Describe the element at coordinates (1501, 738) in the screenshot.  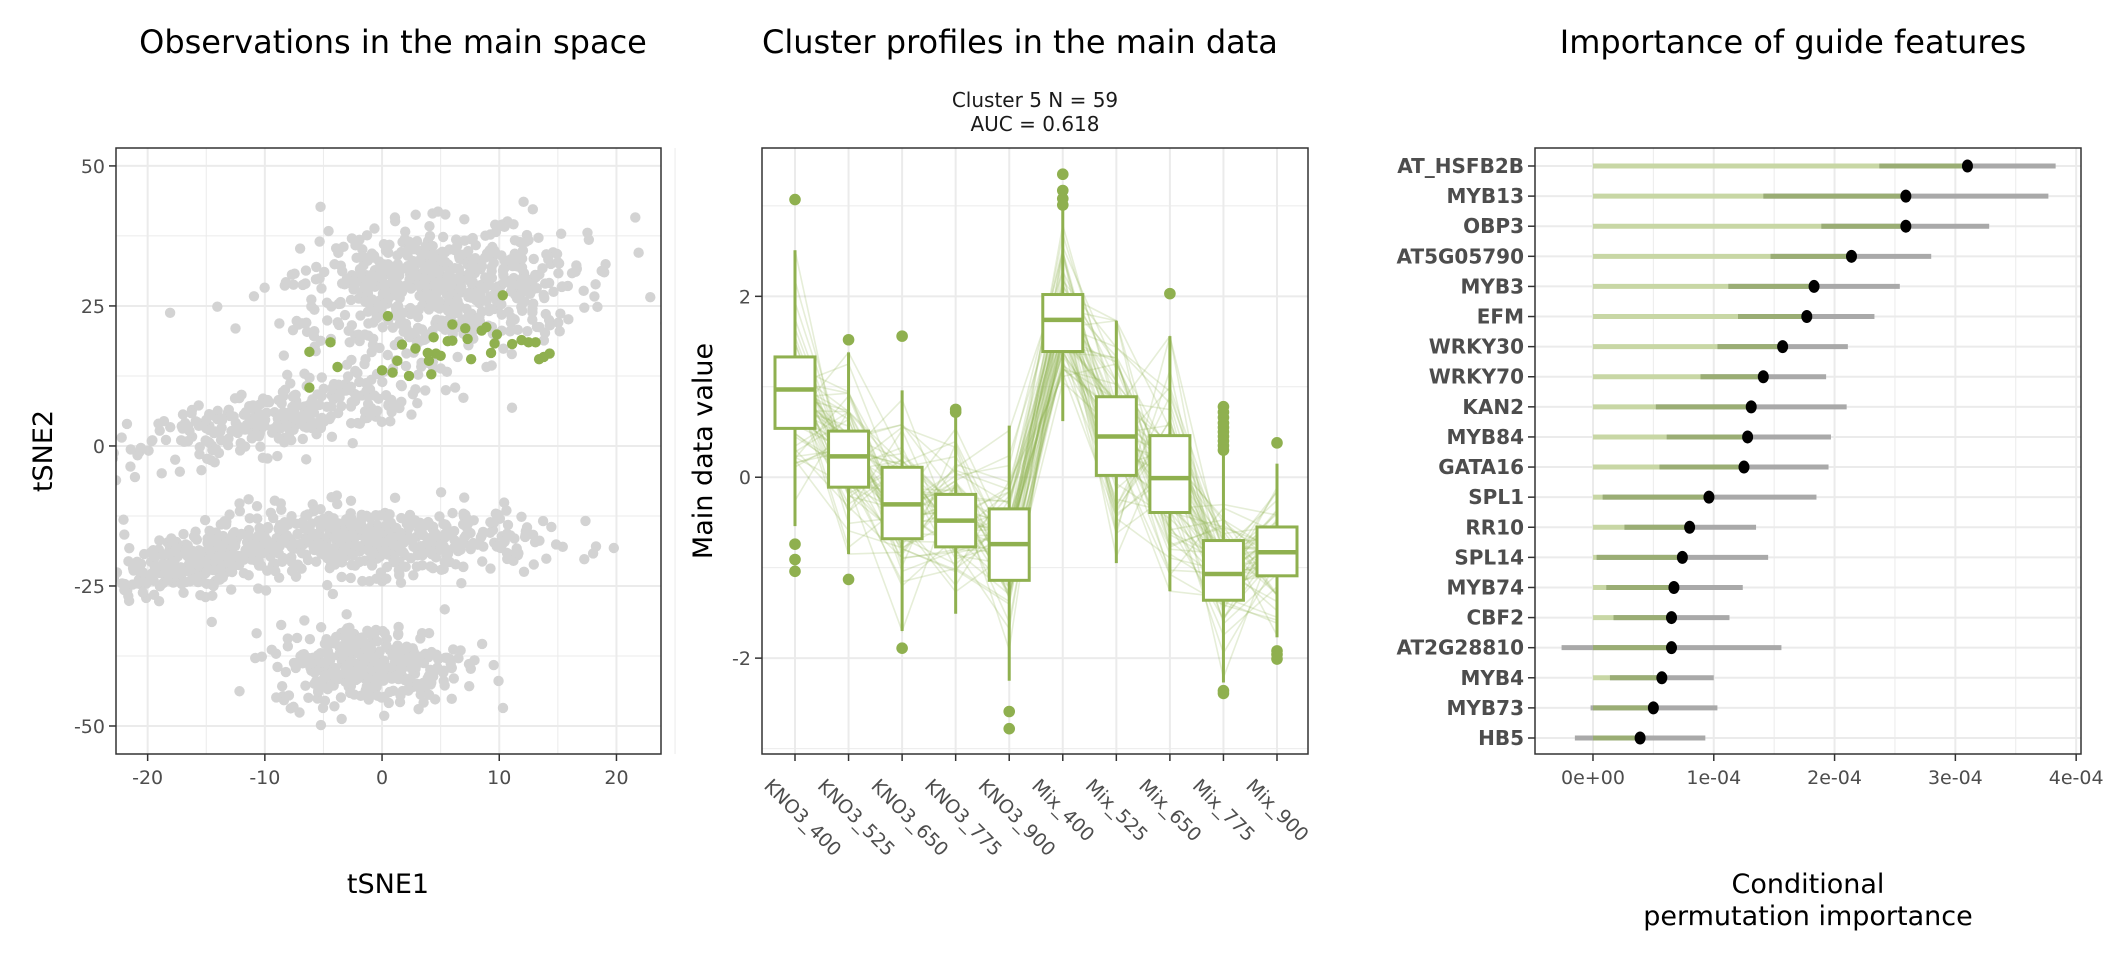
I see `feature-label: HB5` at that location.